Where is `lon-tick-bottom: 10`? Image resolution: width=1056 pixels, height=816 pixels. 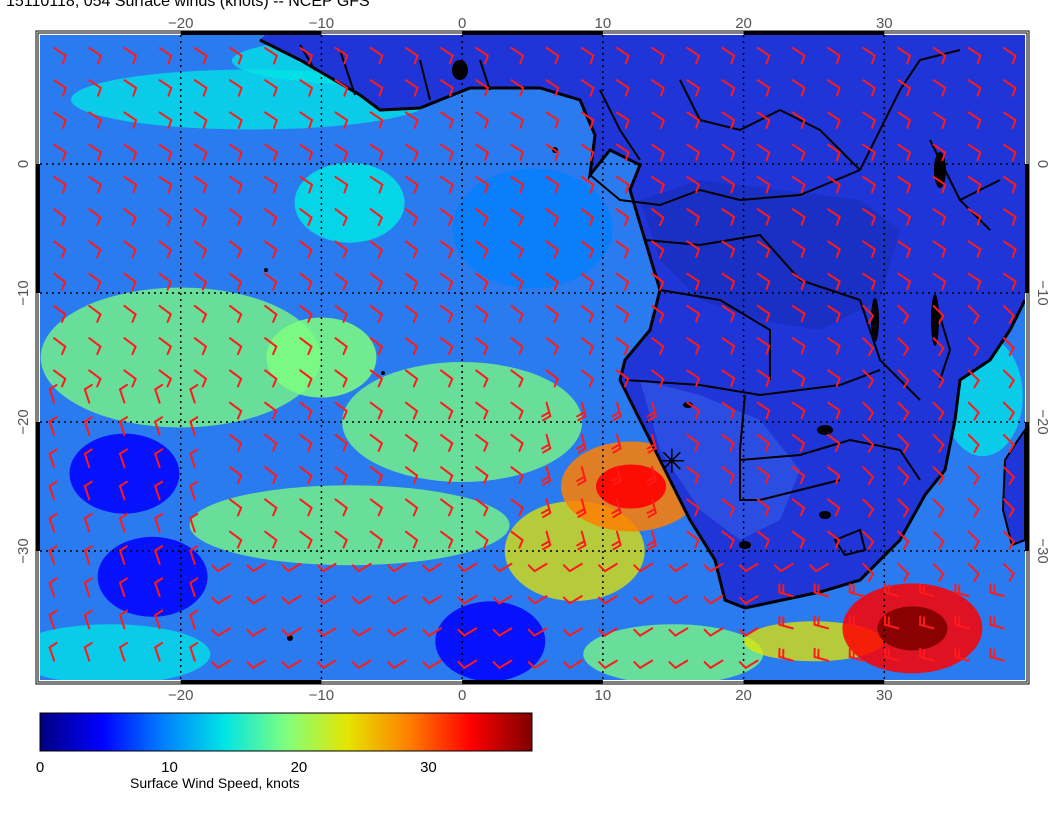 lon-tick-bottom: 10 is located at coordinates (603, 695).